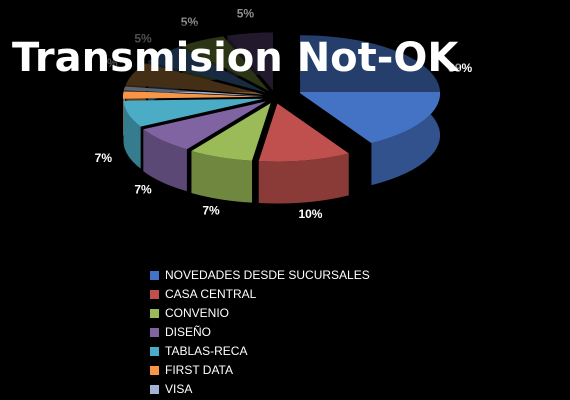 The height and width of the screenshot is (400, 570). What do you see at coordinates (211, 210) in the screenshot?
I see `pie-slice-label-2: 7%` at bounding box center [211, 210].